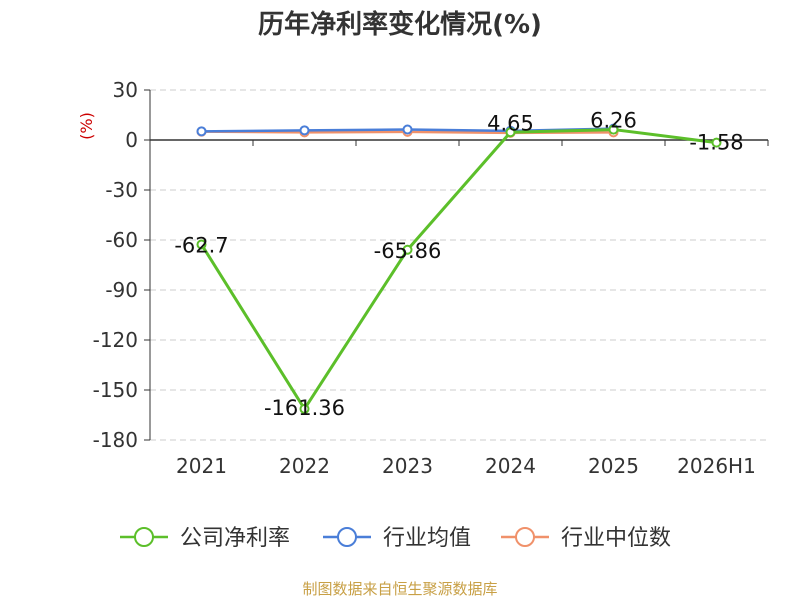 This screenshot has height=600, width=800. Describe the element at coordinates (716, 466) in the screenshot. I see `x-tick-label: 2026H1` at that location.